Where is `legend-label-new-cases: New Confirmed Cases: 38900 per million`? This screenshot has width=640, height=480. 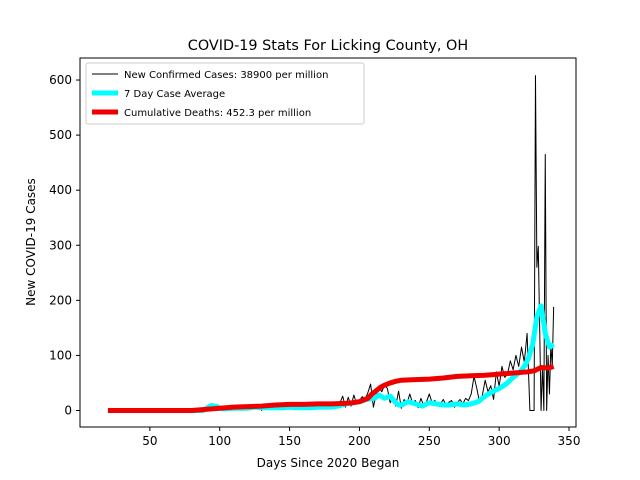
legend-label-new-cases: New Confirmed Cases: 38900 per million is located at coordinates (226, 75).